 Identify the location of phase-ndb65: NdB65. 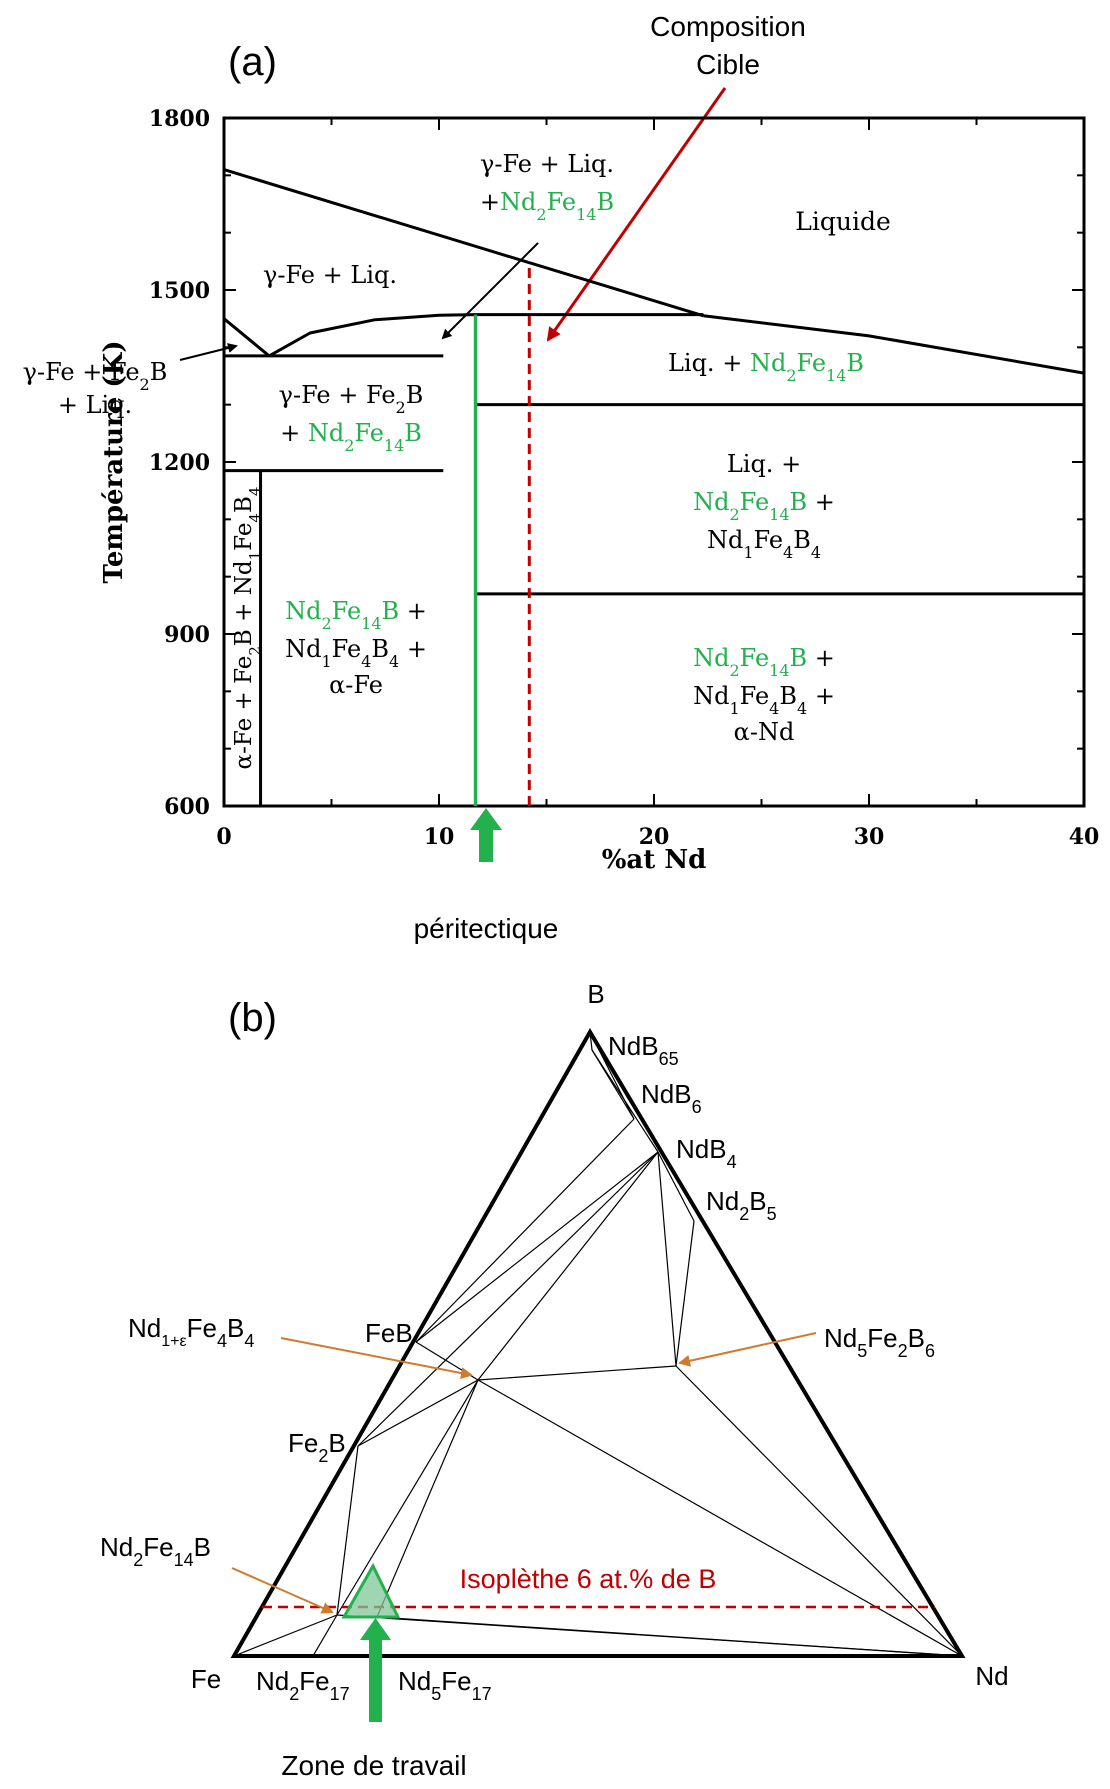
(643, 1050).